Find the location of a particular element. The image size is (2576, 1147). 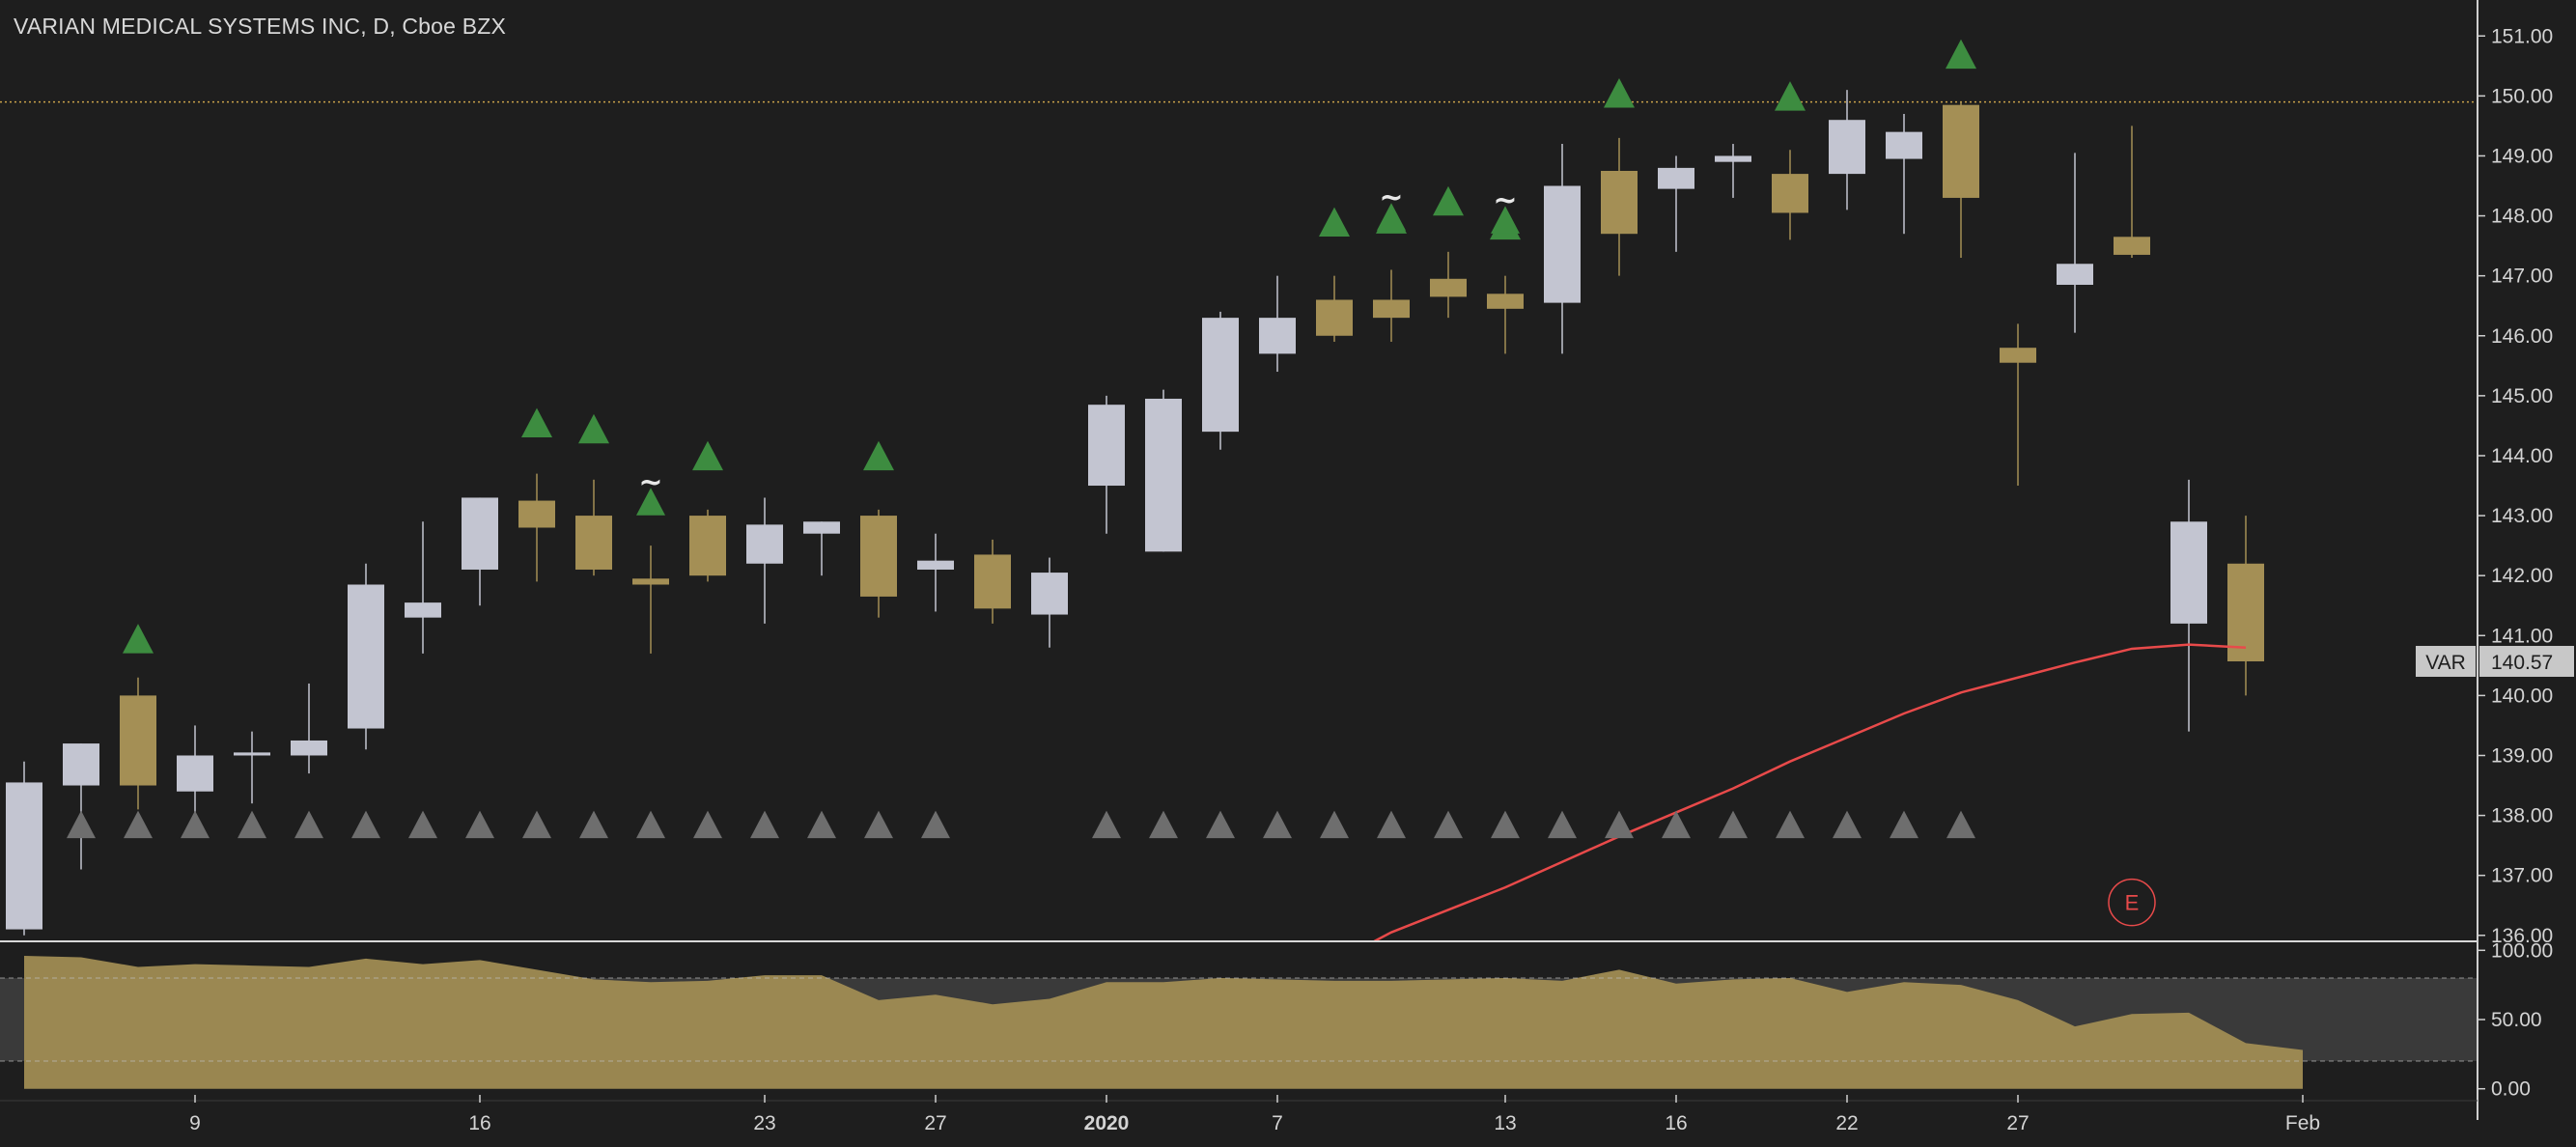

price-tick-label: 147.00 is located at coordinates (2522, 277).